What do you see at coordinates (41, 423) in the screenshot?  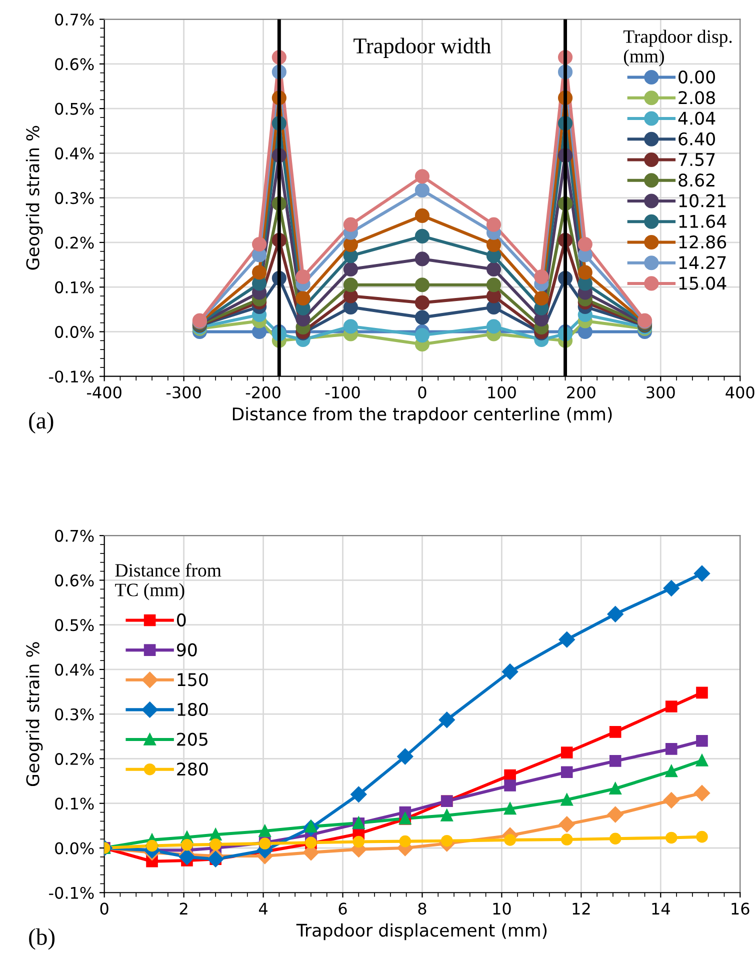 I see `text: (a)` at bounding box center [41, 423].